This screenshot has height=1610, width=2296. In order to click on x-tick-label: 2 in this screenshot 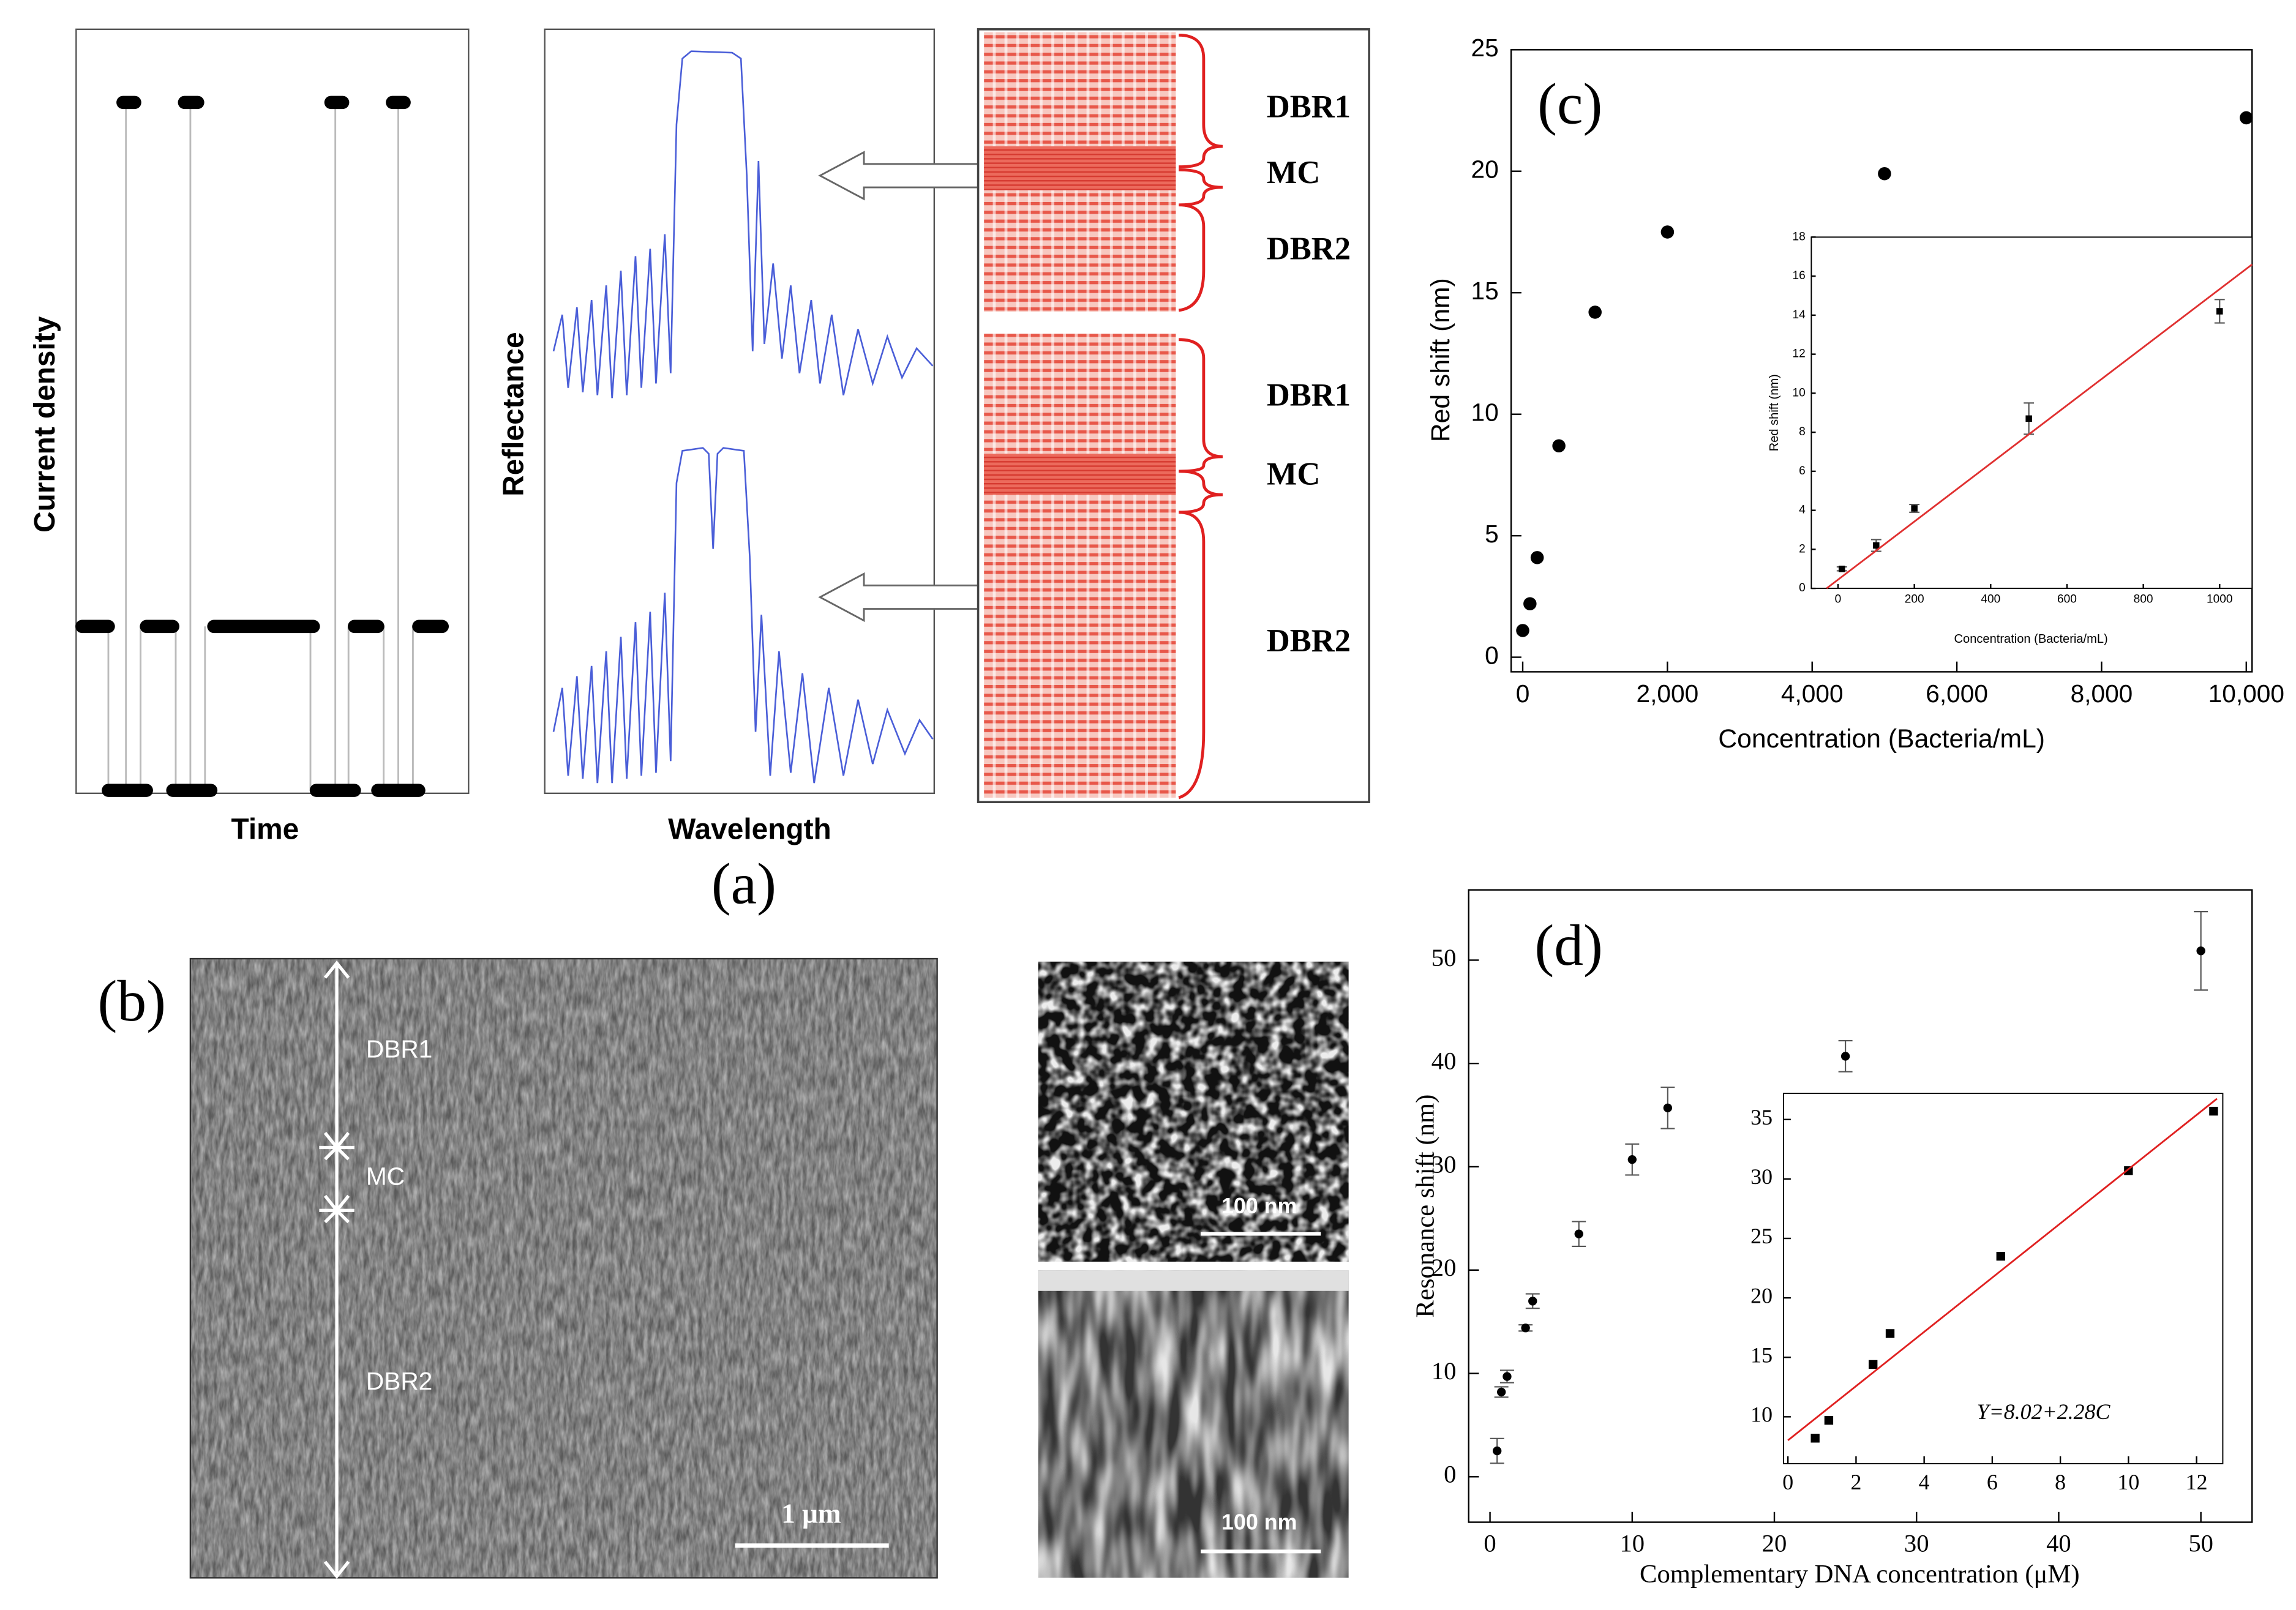, I will do `click(1855, 1482)`.